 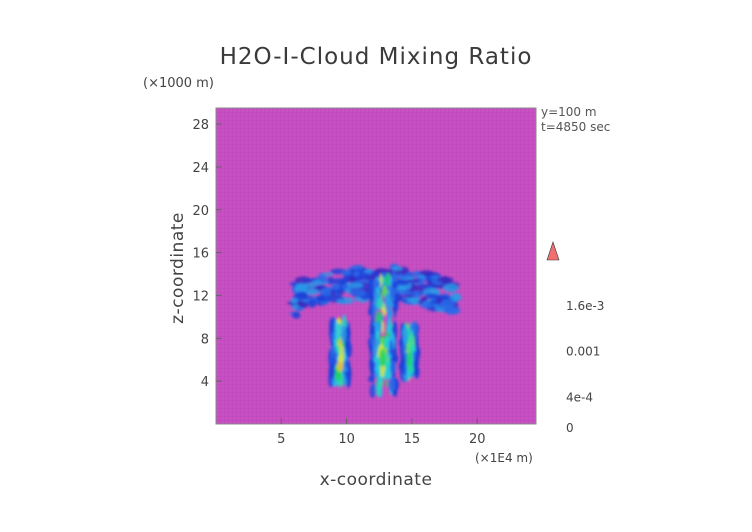 I want to click on cloud-right-core, so click(x=409, y=351).